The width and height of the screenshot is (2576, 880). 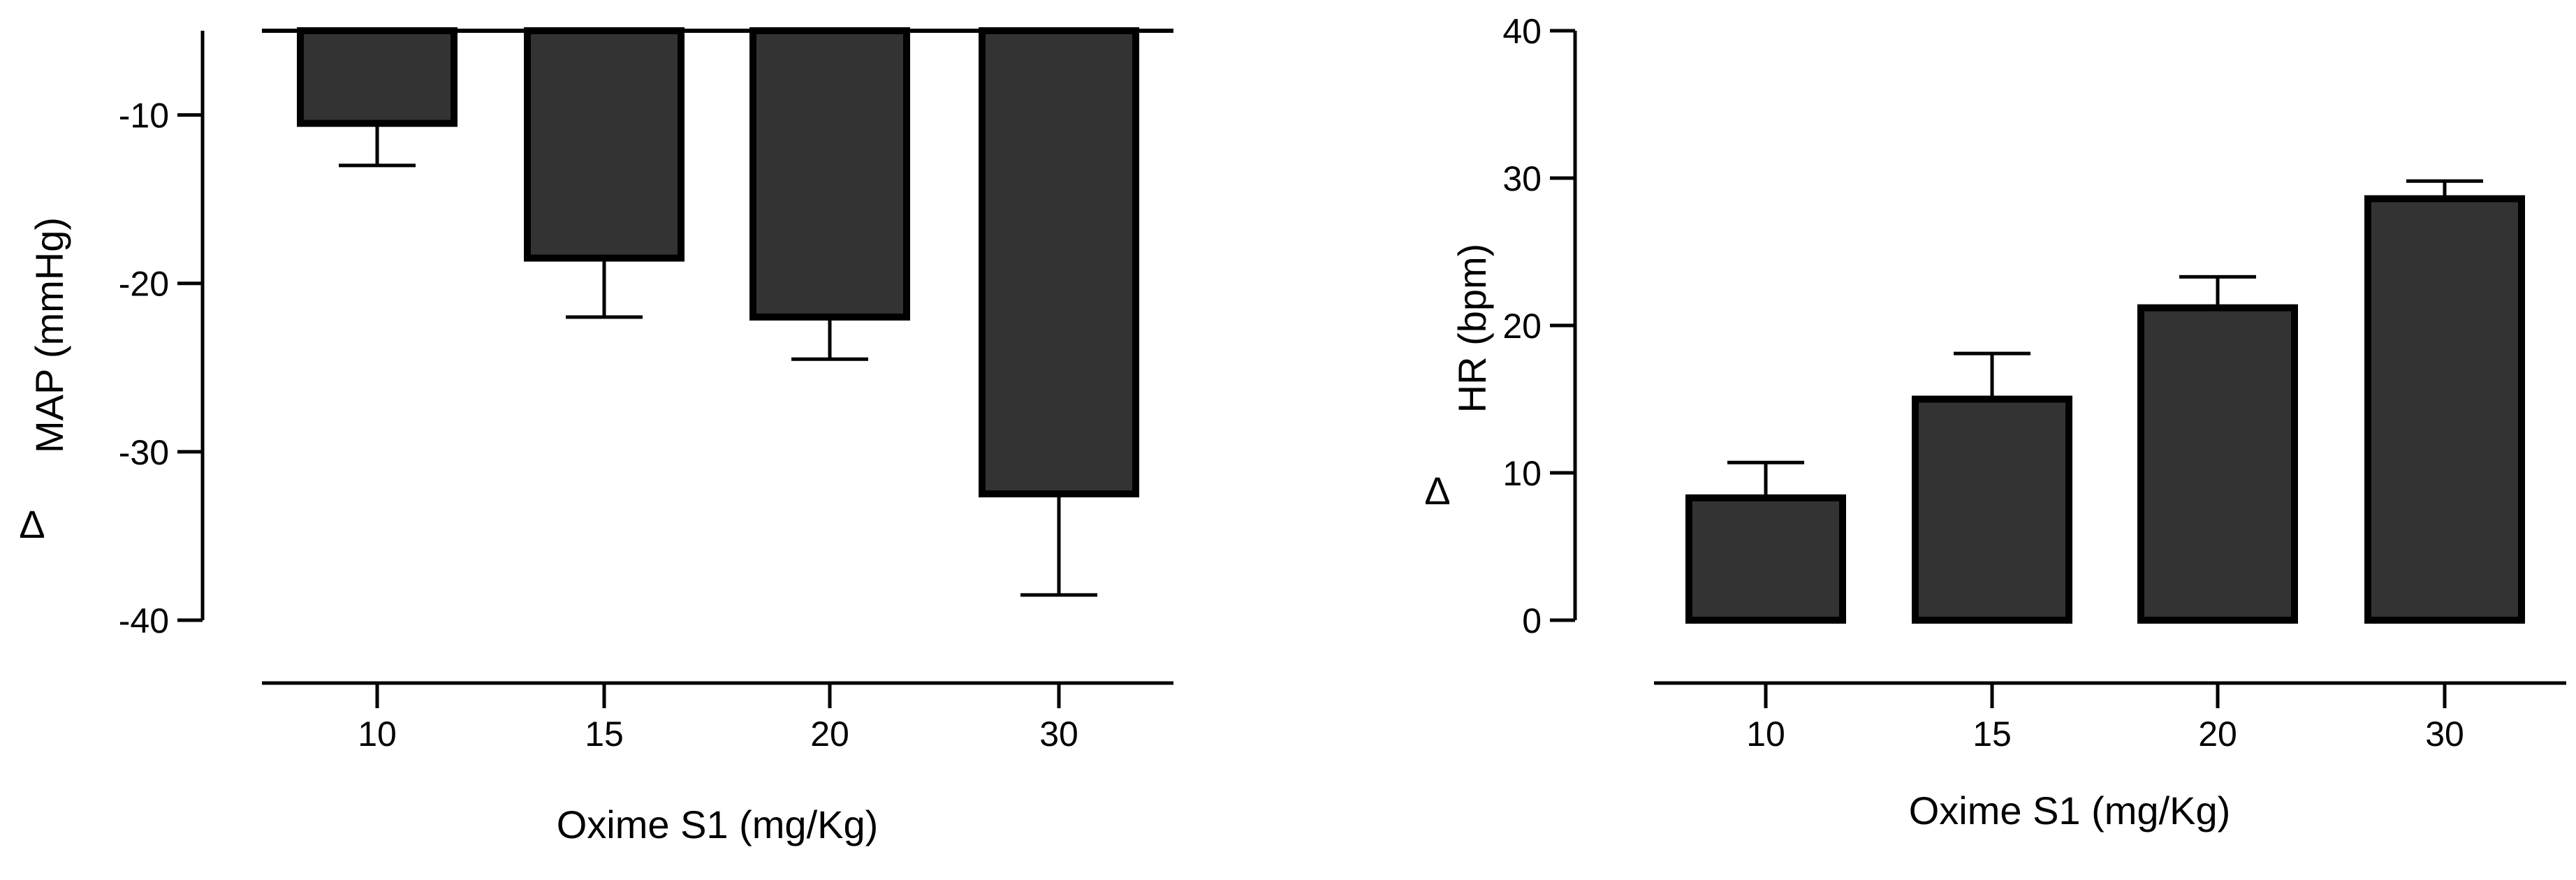 What do you see at coordinates (1522, 473) in the screenshot?
I see `hr-y-tick-label: 10` at bounding box center [1522, 473].